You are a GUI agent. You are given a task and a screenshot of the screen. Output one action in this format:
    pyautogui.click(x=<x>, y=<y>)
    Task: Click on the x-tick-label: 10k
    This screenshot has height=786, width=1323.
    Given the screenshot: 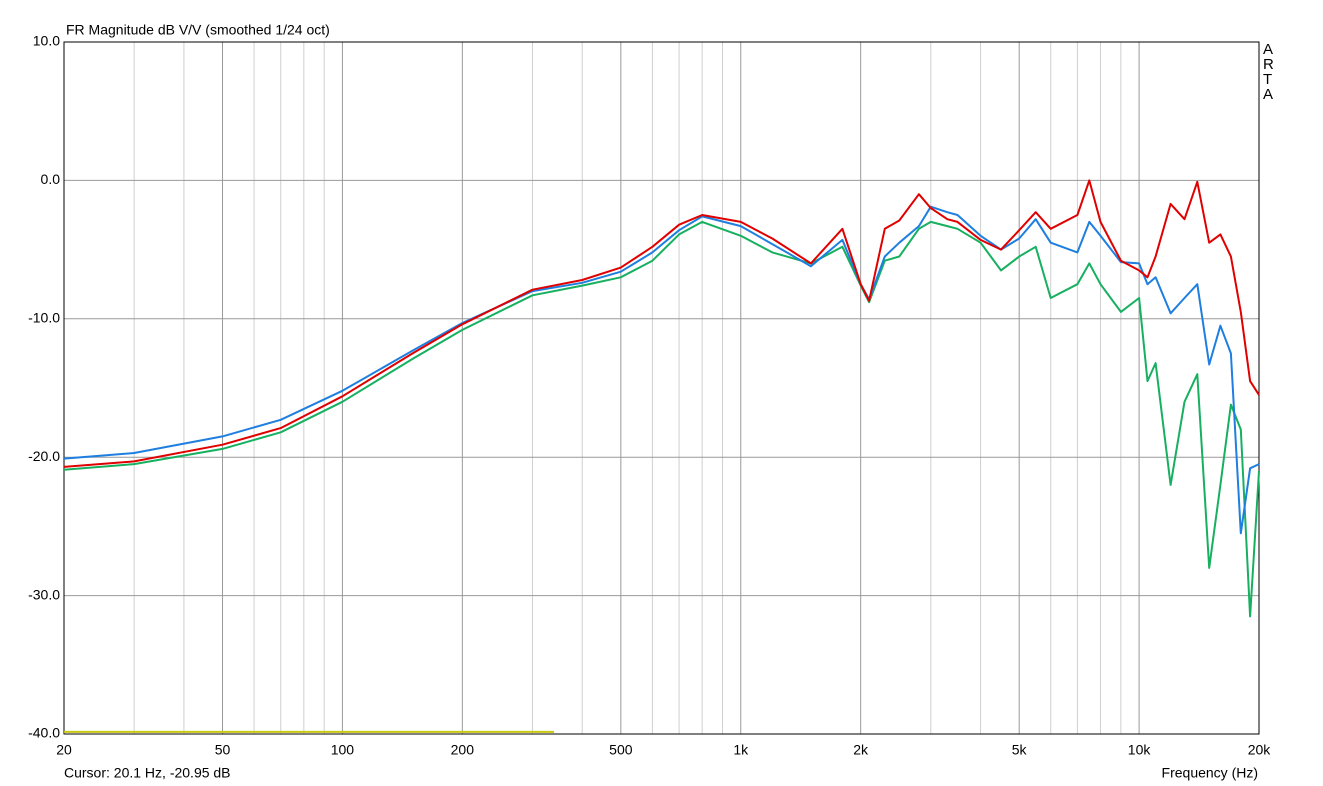 What is the action you would take?
    pyautogui.click(x=1140, y=750)
    